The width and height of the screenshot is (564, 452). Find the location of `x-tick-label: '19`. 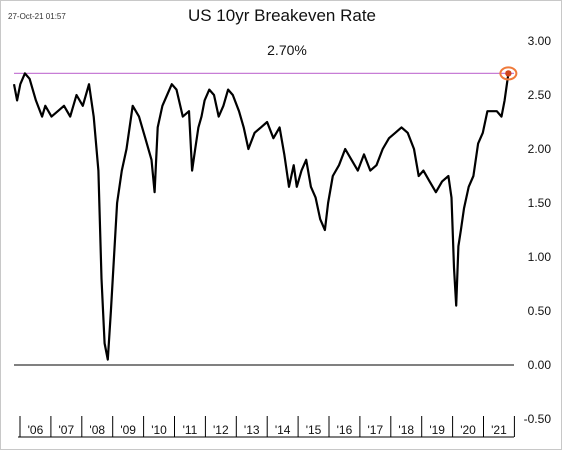

x-tick-label: '19 is located at coordinates (437, 430).